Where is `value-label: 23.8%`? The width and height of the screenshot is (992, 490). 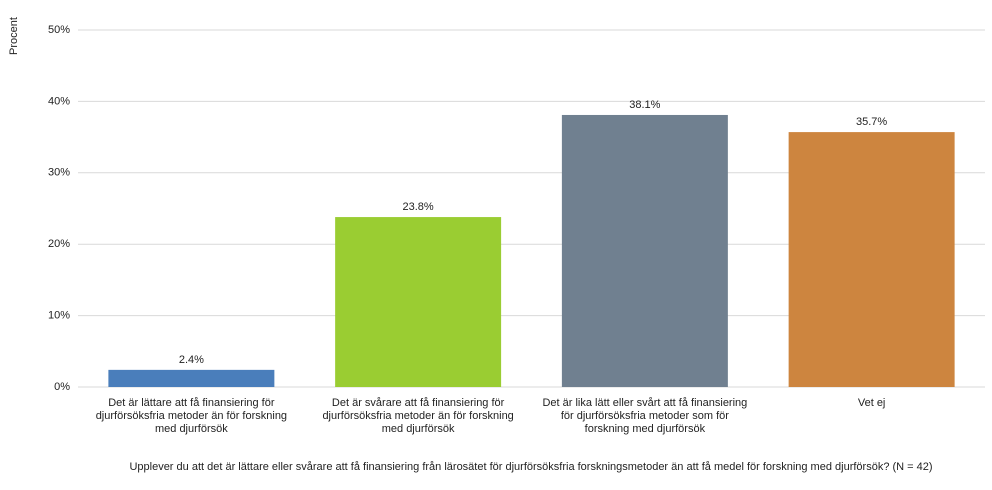 value-label: 23.8% is located at coordinates (418, 207).